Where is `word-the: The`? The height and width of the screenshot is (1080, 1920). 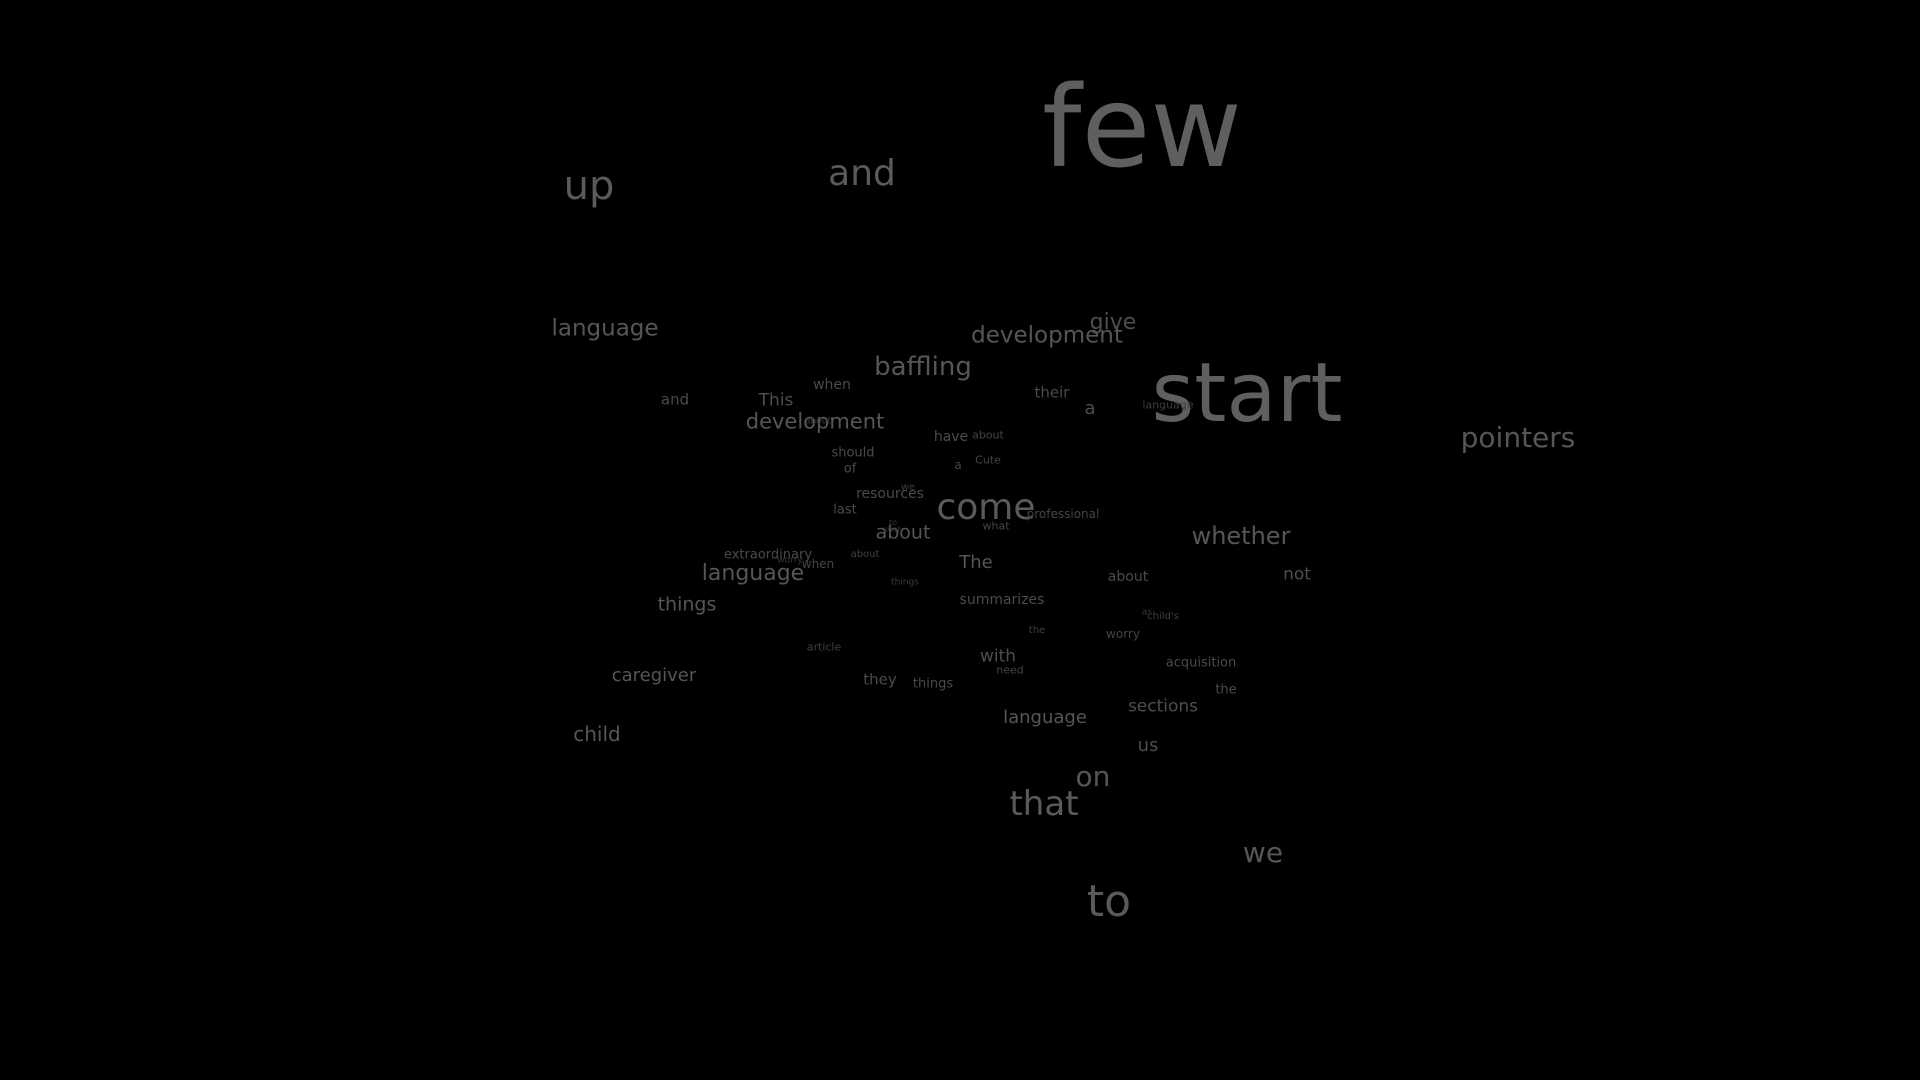 word-the: The is located at coordinates (976, 562).